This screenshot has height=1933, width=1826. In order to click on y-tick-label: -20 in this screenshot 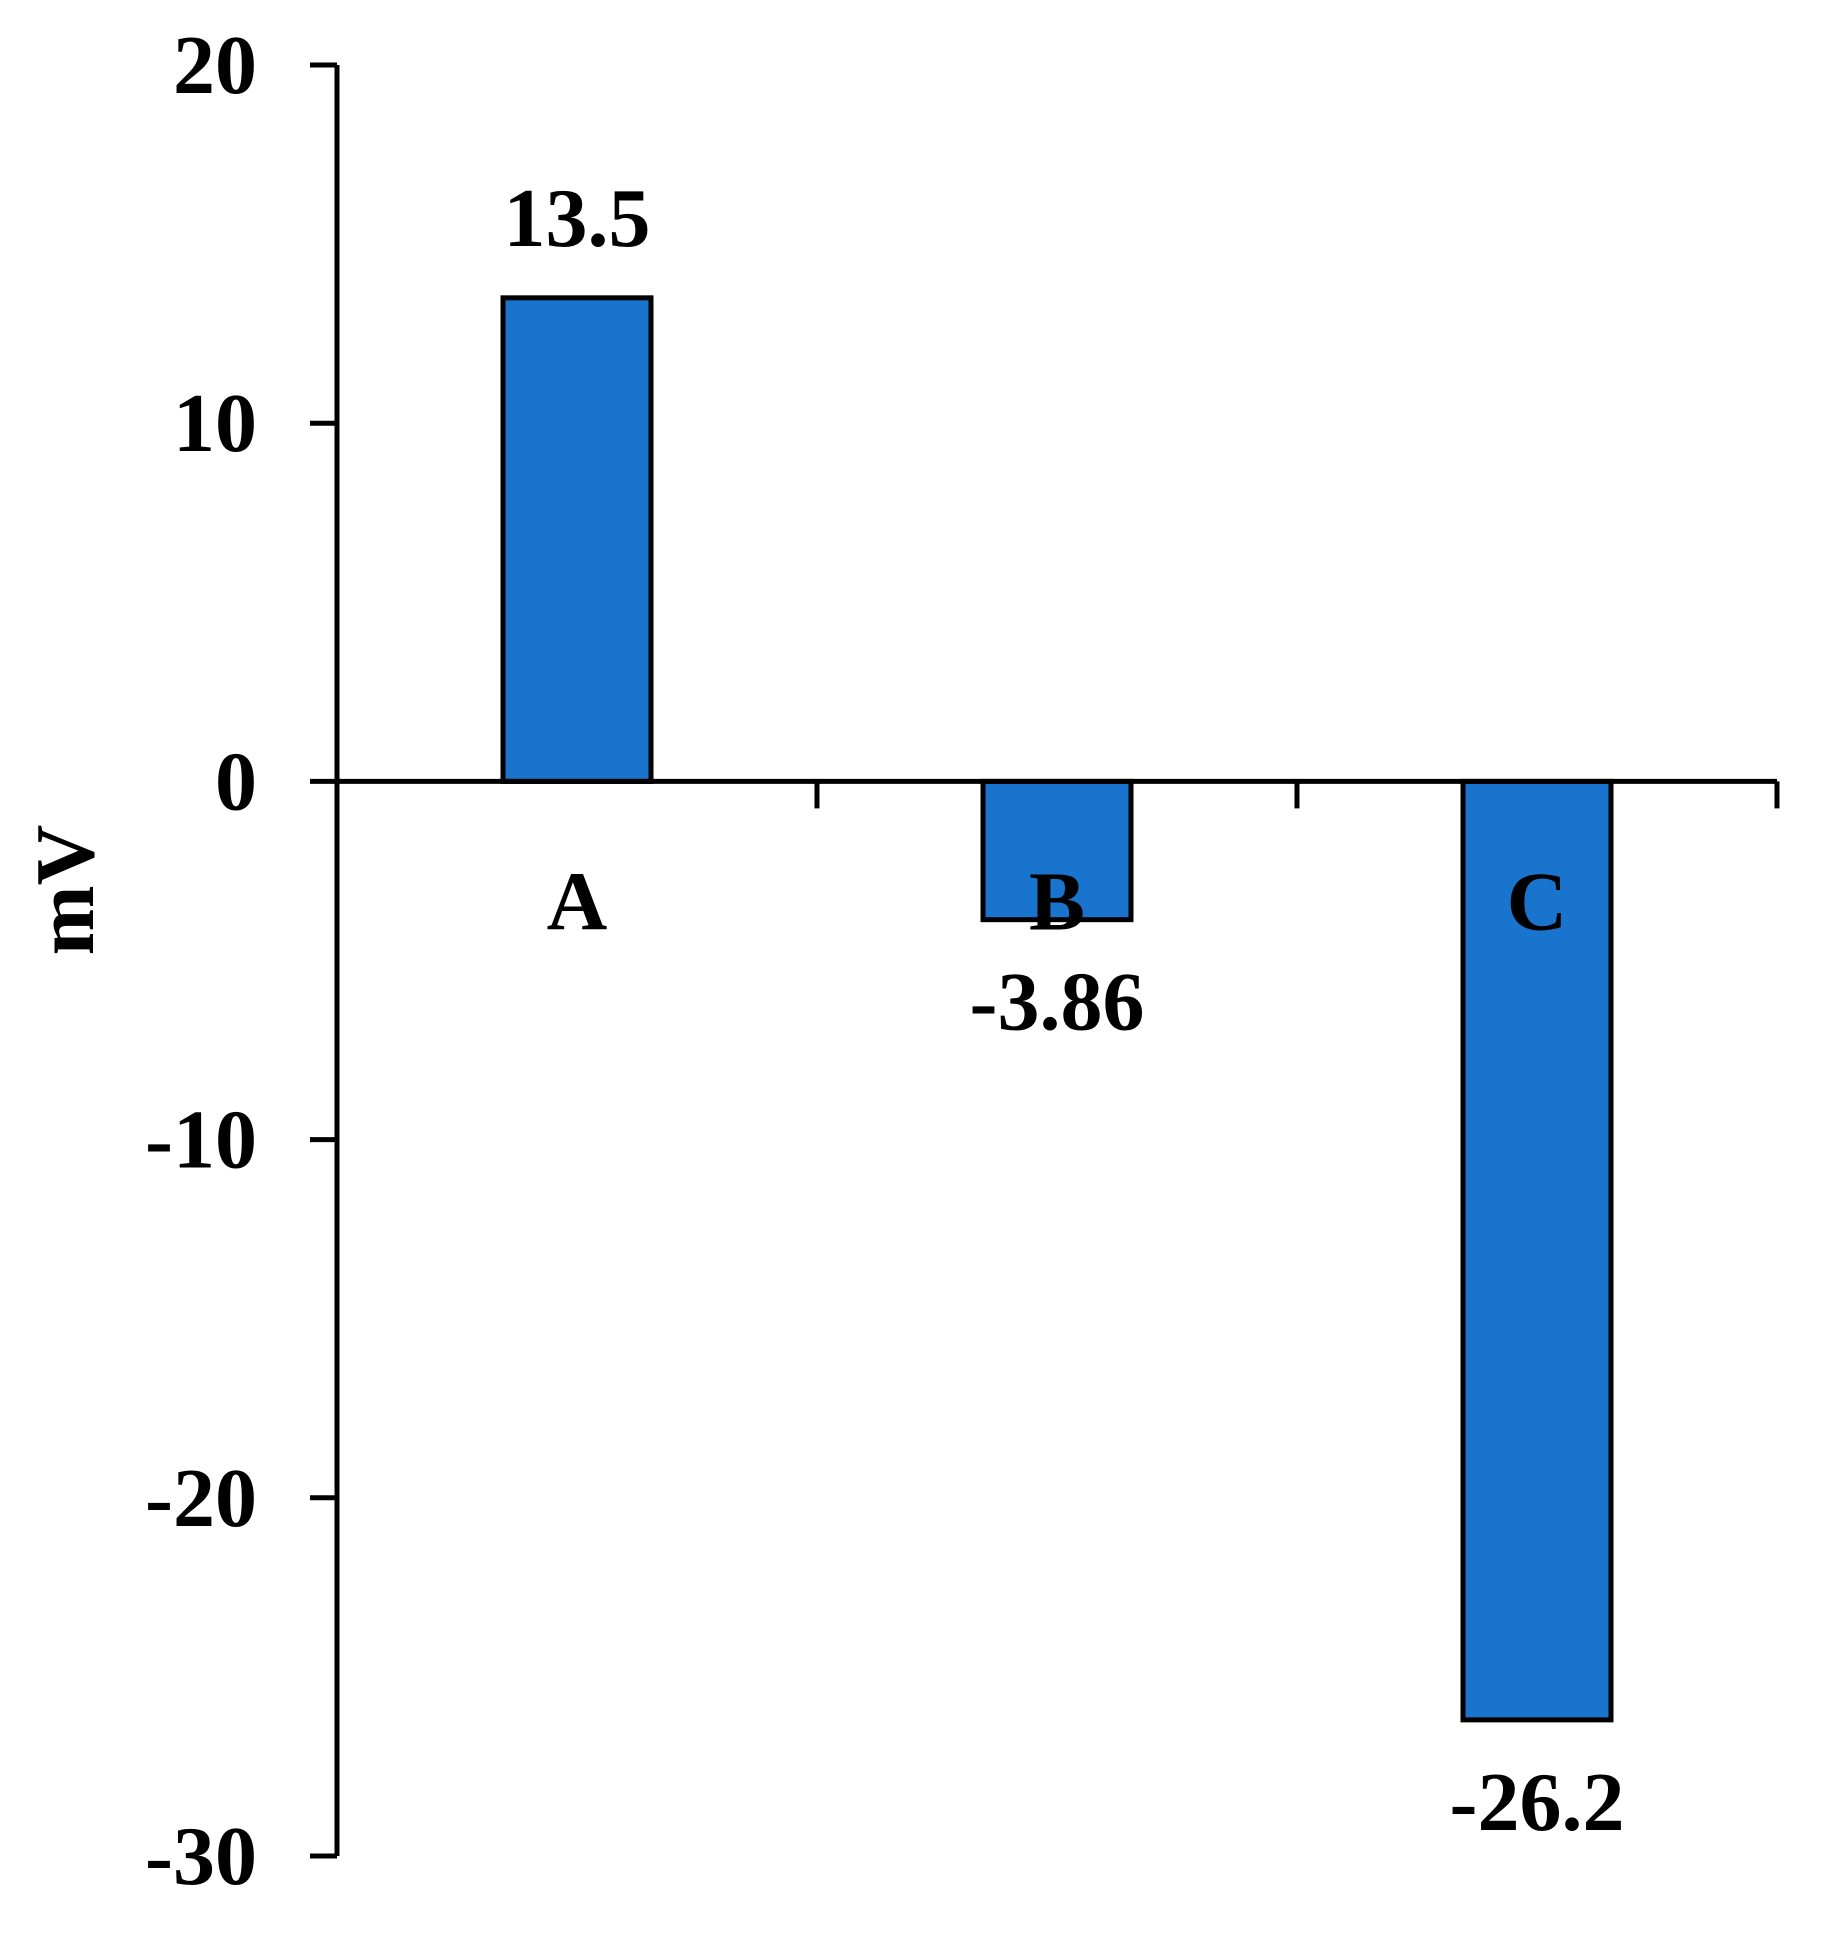, I will do `click(201, 1498)`.